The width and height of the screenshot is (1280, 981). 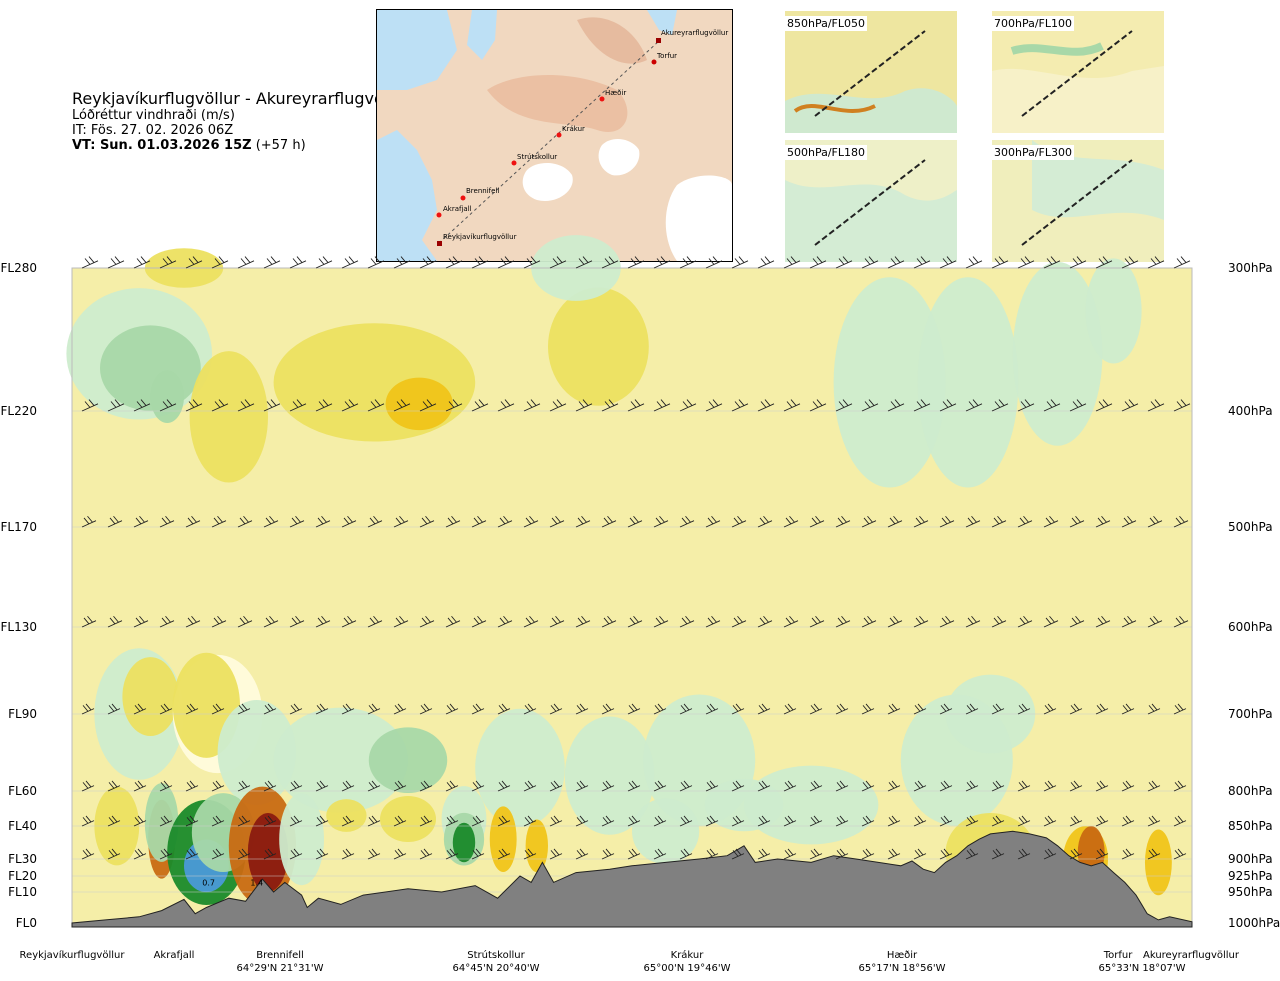 I want to click on issue-time: IT: Fös. 27. 02. 2026 06Z, so click(x=153, y=130).